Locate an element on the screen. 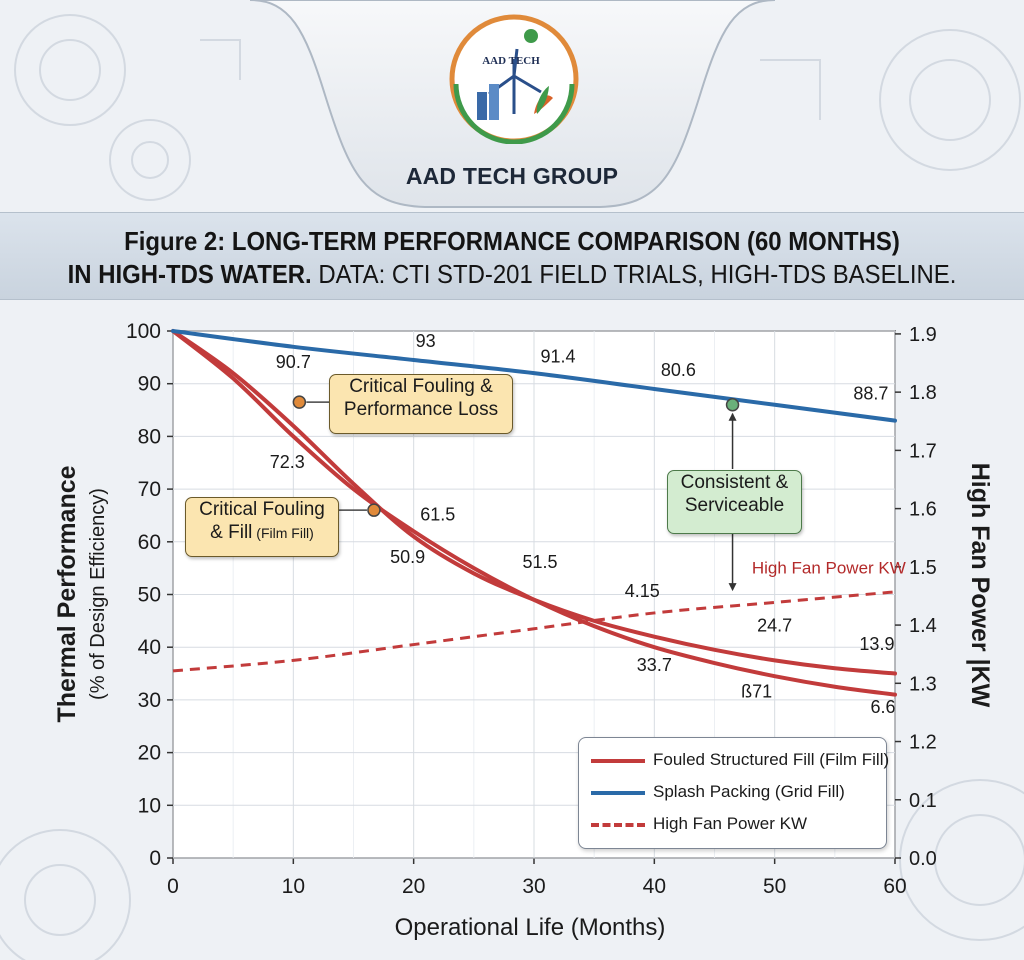  y-left-tick-label: 20 is located at coordinates (149, 753).